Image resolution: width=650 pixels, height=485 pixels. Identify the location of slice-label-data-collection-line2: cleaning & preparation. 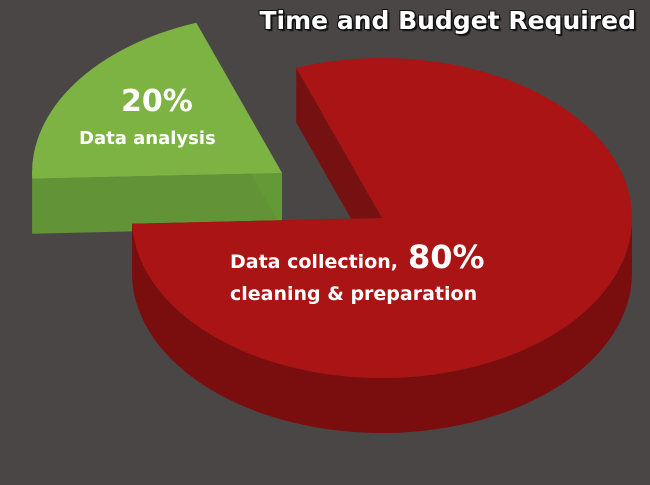
(354, 294).